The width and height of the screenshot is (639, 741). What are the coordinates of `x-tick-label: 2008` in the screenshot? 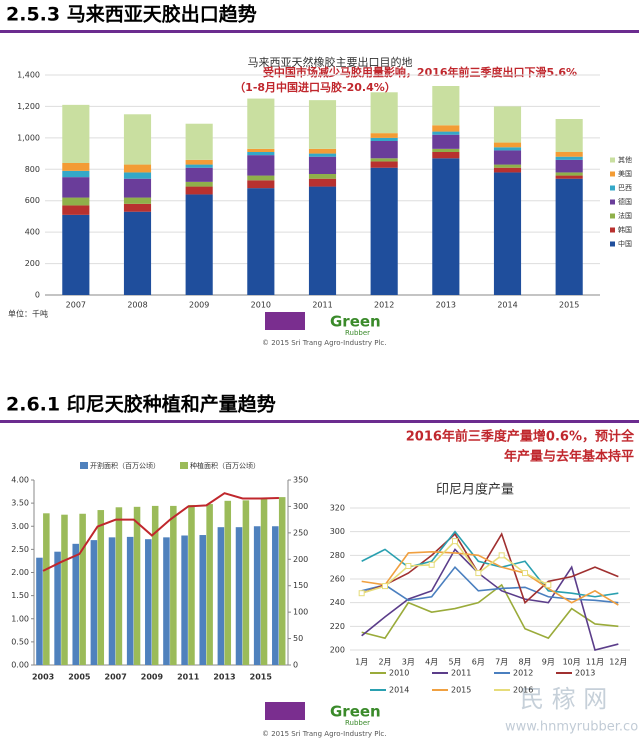 It's located at (137, 305).